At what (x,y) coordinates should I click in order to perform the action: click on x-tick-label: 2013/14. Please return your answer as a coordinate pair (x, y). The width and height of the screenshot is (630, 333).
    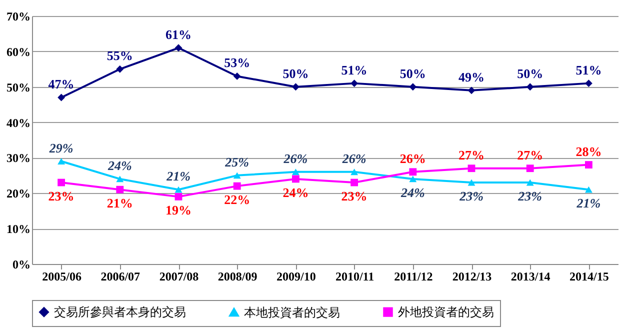
    Looking at the image, I should click on (530, 277).